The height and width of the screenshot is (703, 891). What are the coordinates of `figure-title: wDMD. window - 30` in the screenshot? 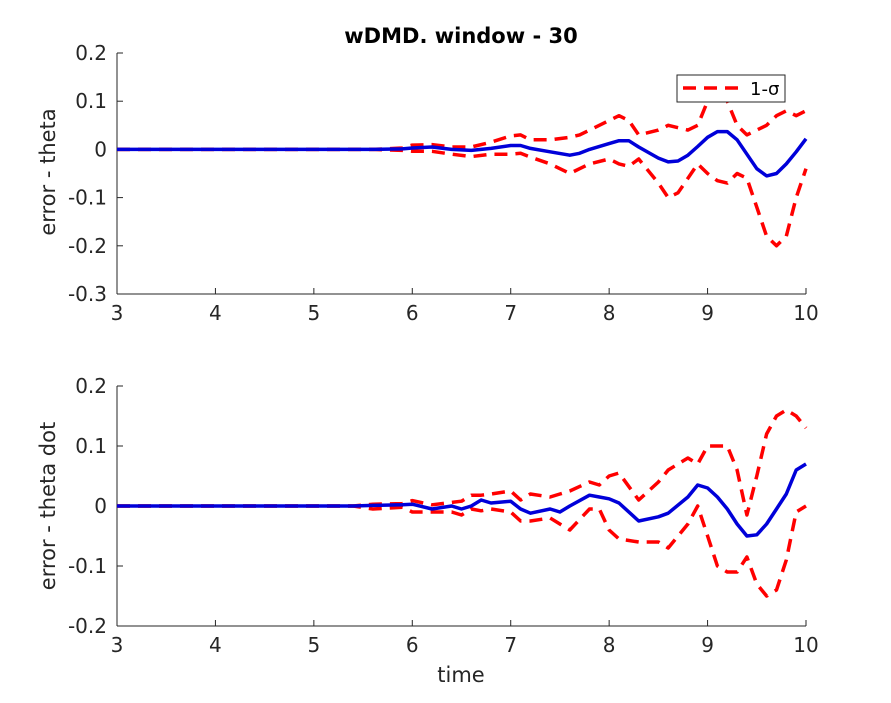 It's located at (460, 36).